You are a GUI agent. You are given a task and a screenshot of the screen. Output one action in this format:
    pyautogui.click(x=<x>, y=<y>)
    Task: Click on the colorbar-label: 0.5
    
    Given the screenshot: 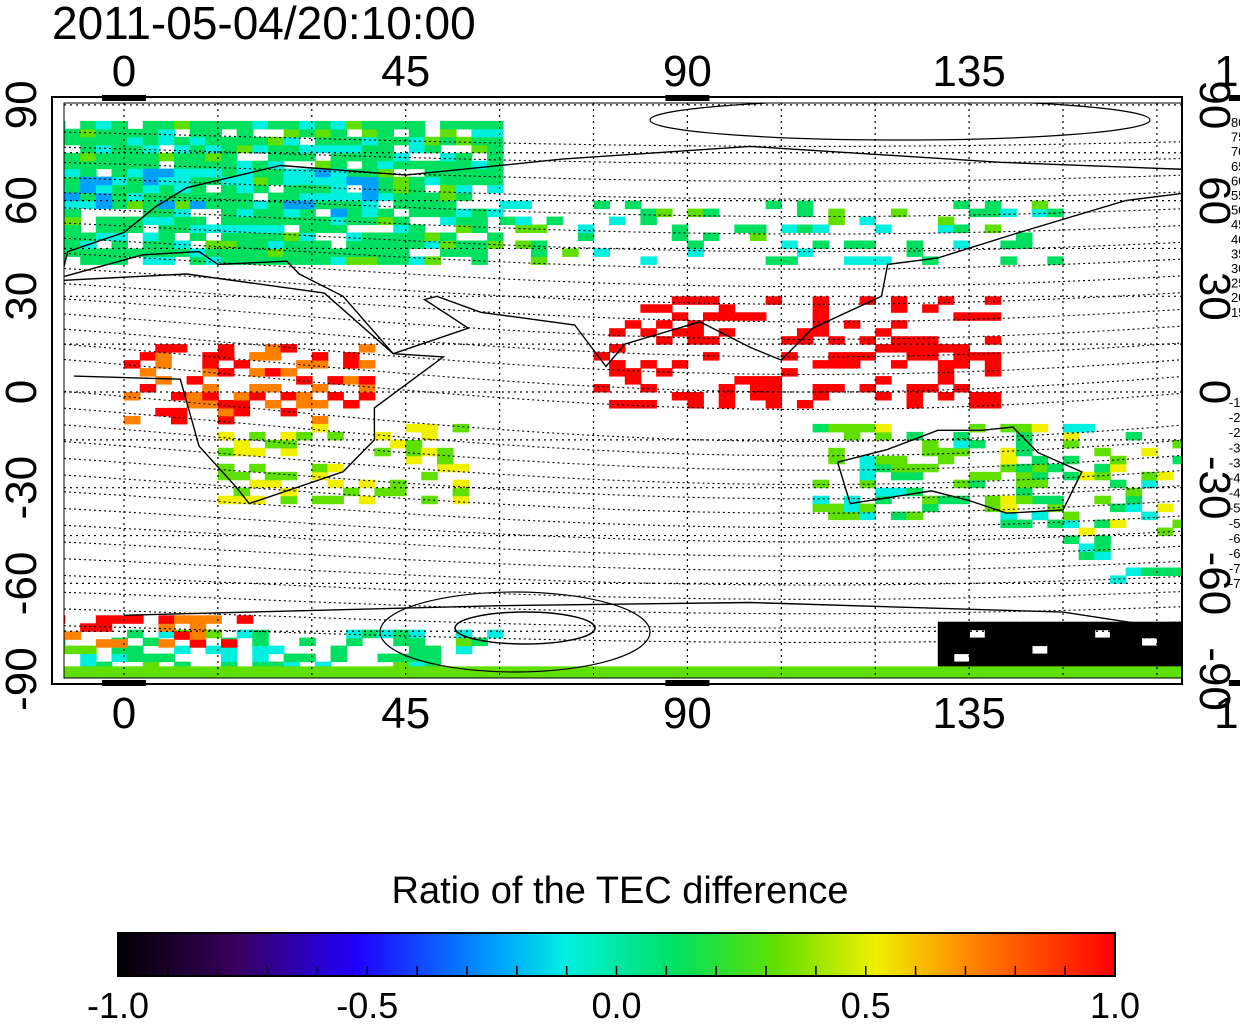 What is the action you would take?
    pyautogui.click(x=865, y=1005)
    